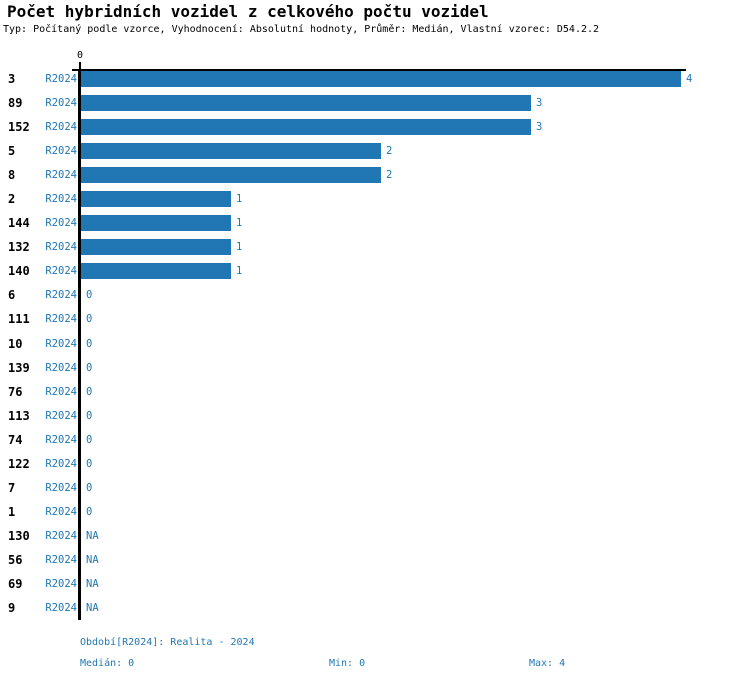 Image resolution: width=750 pixels, height=682 pixels. What do you see at coordinates (347, 663) in the screenshot?
I see `footer-min-label: Min: 0` at bounding box center [347, 663].